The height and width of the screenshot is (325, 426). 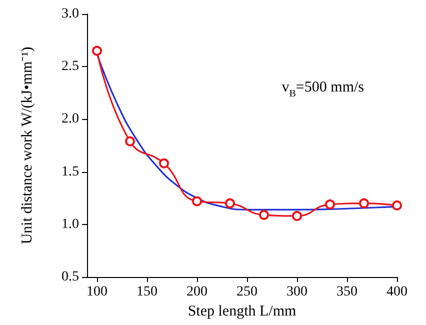 What do you see at coordinates (197, 292) in the screenshot?
I see `x-tick-label: 200` at bounding box center [197, 292].